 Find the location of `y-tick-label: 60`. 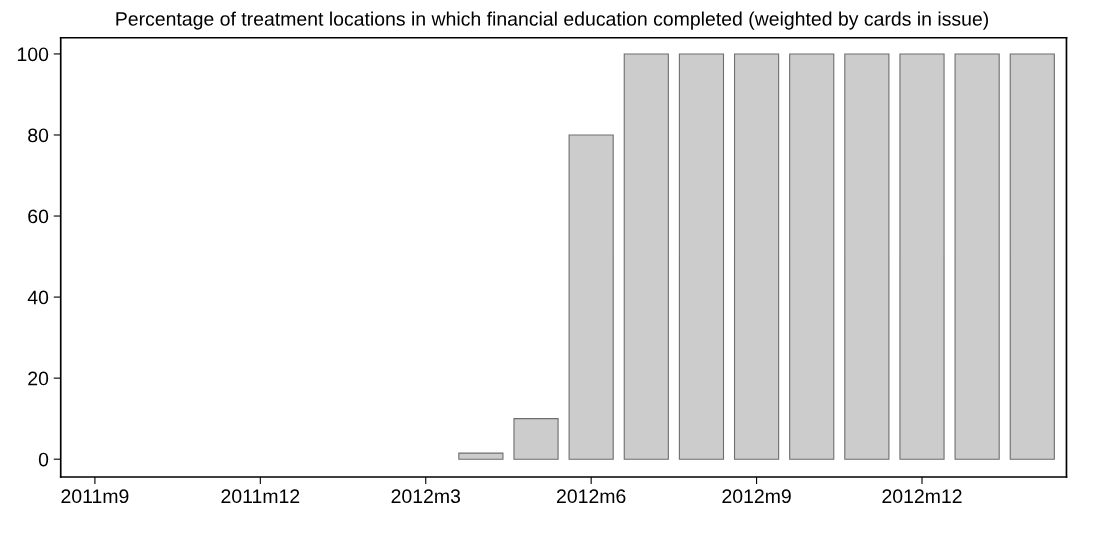

y-tick-label: 60 is located at coordinates (38, 216).